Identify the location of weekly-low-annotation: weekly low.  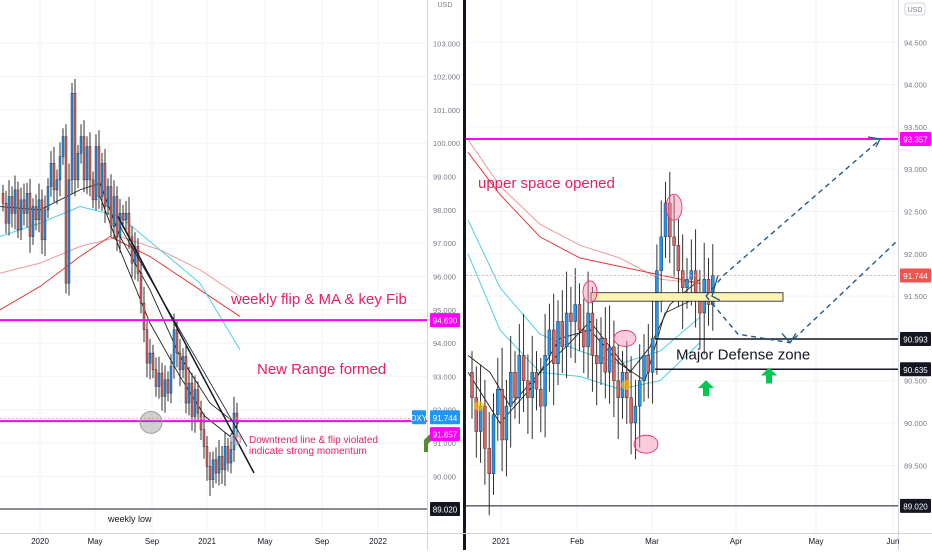
(129, 519).